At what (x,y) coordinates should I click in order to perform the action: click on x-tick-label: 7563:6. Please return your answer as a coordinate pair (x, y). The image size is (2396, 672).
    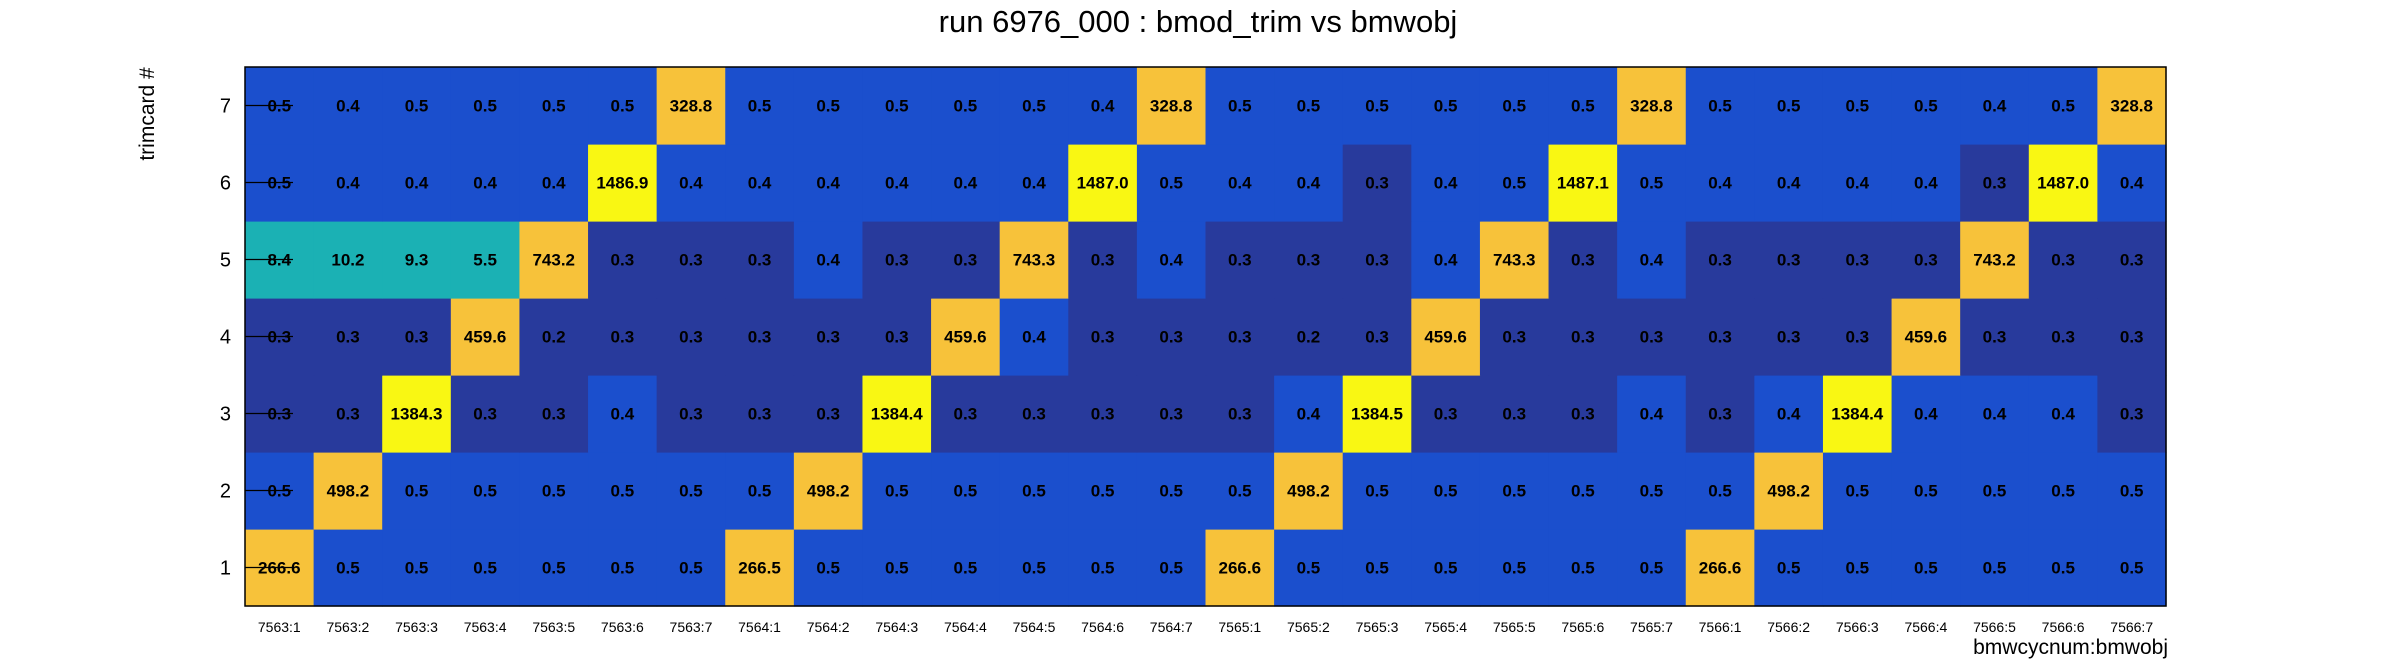
    Looking at the image, I should click on (622, 627).